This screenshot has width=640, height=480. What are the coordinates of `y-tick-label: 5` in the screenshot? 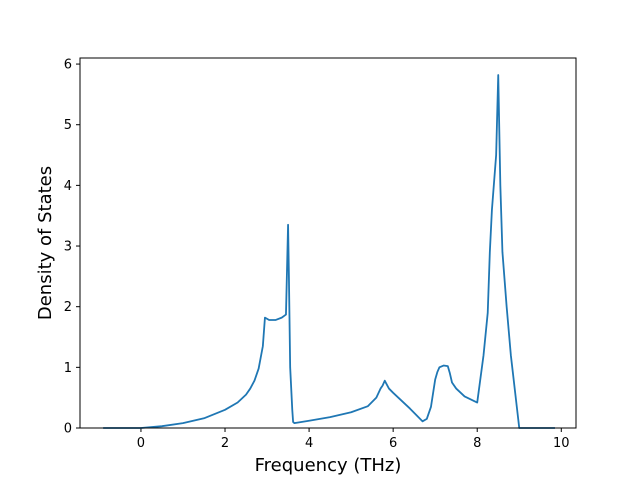 It's located at (68, 125).